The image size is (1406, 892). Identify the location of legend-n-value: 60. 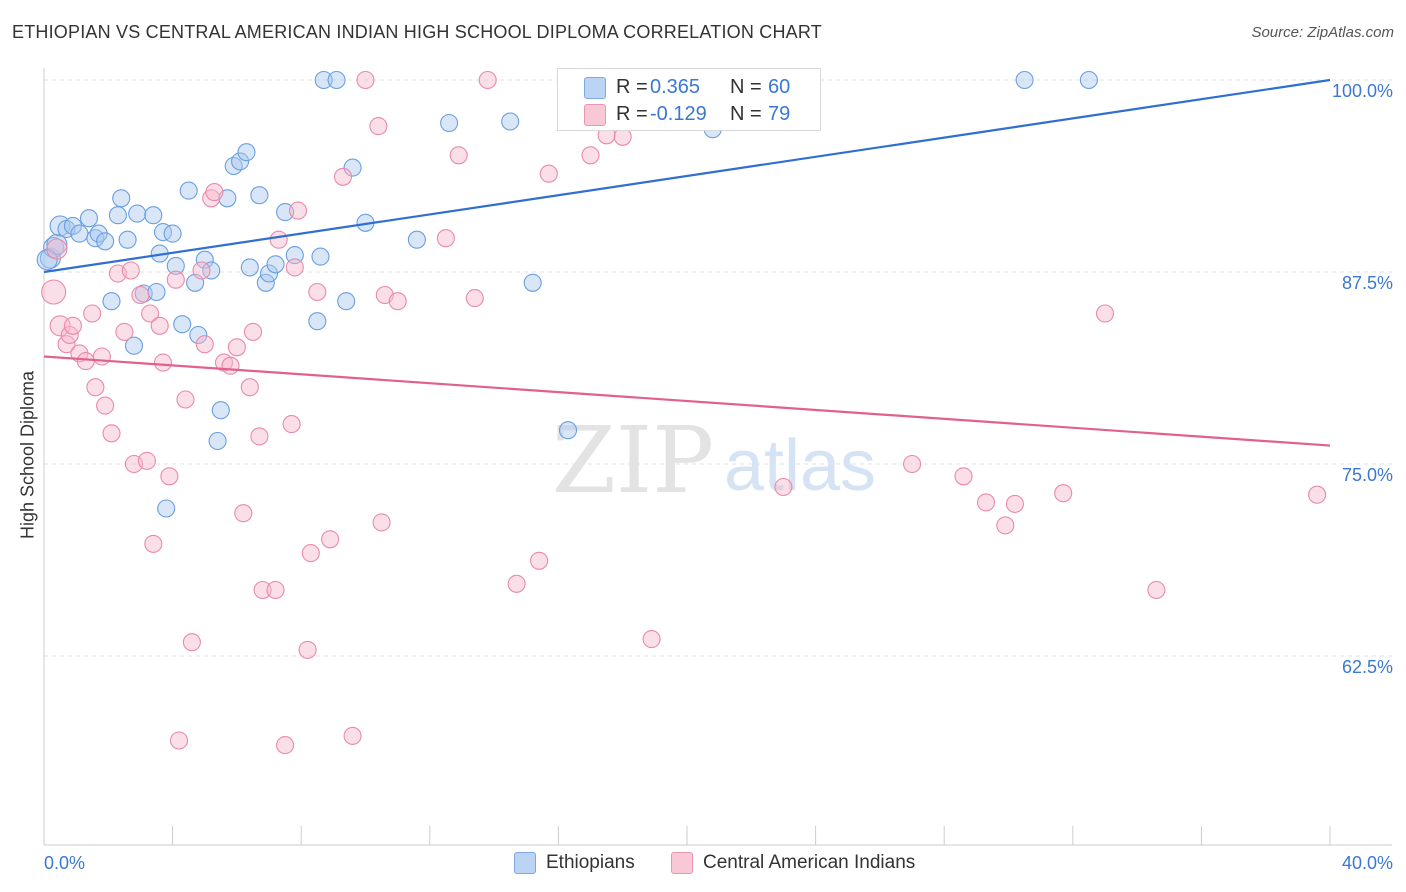
(779, 86).